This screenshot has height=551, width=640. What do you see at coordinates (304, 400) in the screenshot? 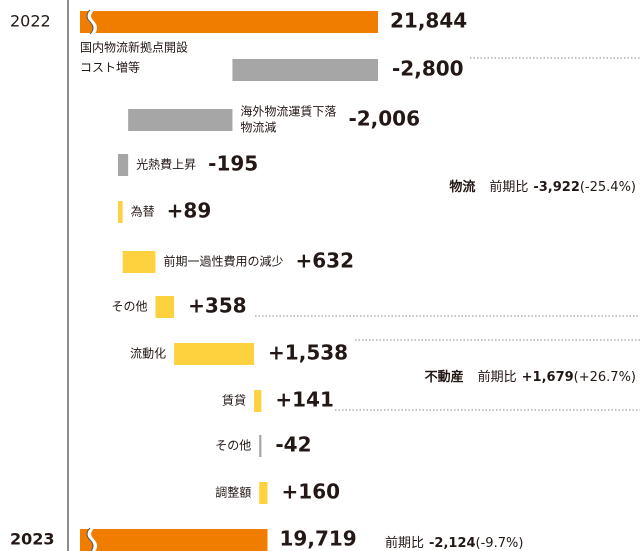
I see `value-label: +141` at bounding box center [304, 400].